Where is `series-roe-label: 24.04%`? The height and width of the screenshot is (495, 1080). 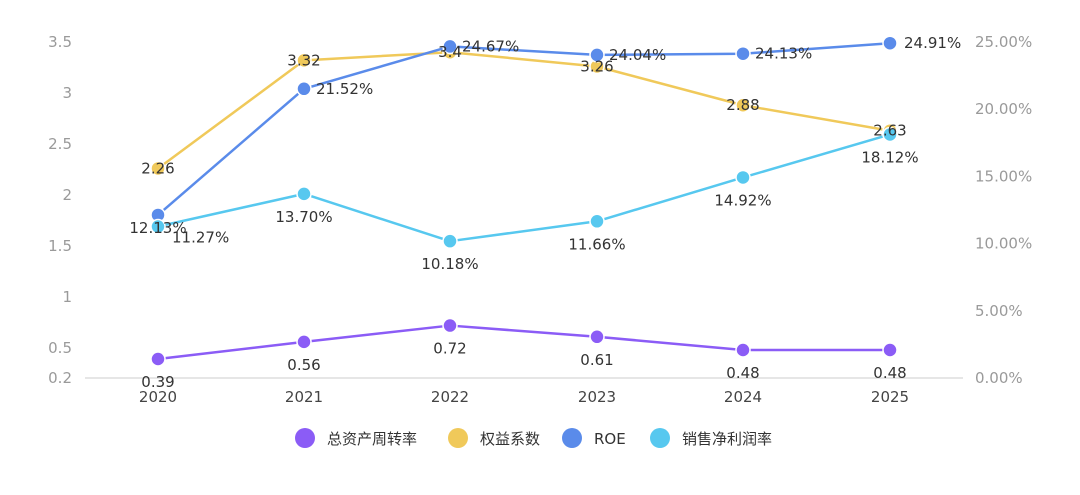
series-roe-label: 24.04% is located at coordinates (637, 55).